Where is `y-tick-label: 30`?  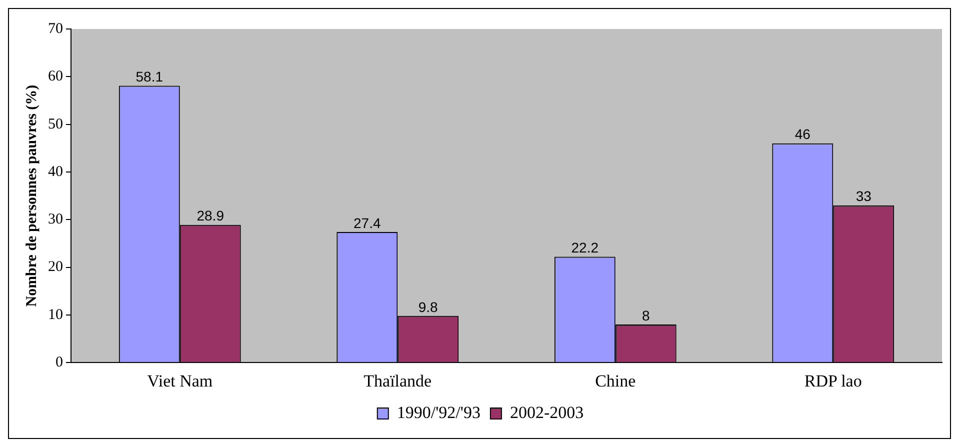 y-tick-label: 30 is located at coordinates (55, 220).